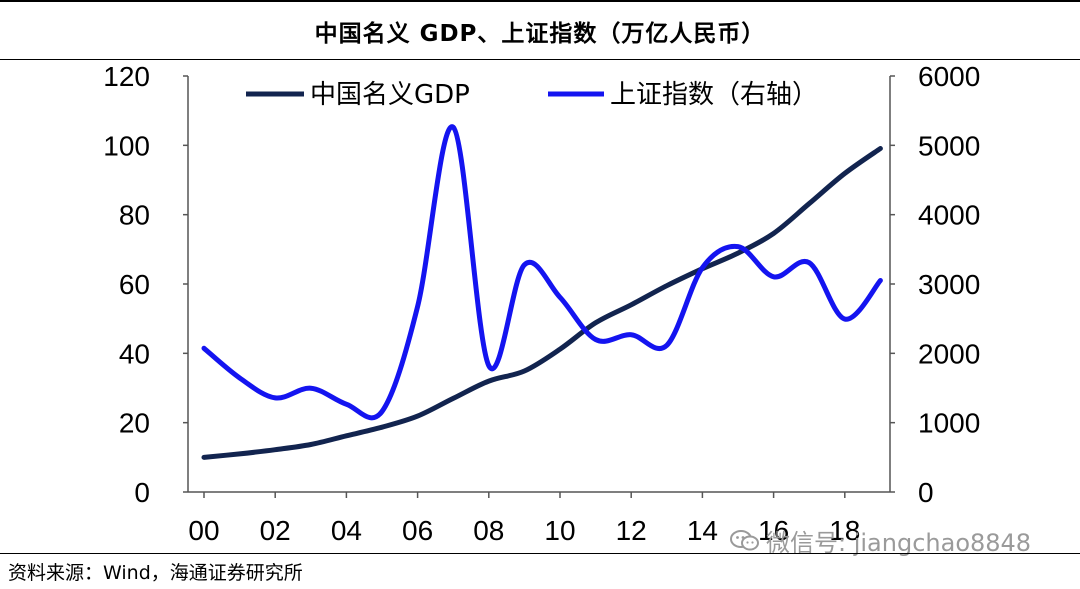  I want to click on footer-divider, so click(540, 553).